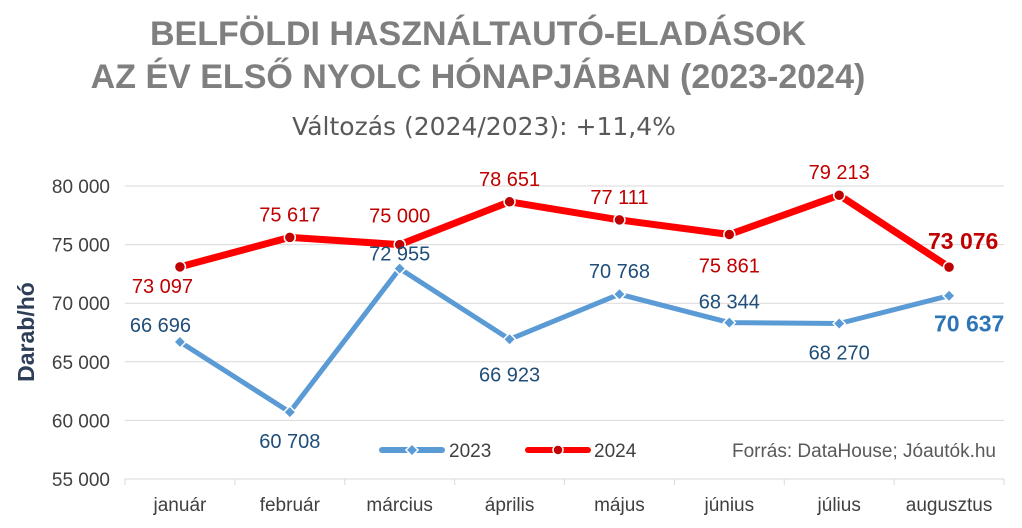  Describe the element at coordinates (289, 215) in the screenshot. I see `data-label-2024: 75 617` at that location.